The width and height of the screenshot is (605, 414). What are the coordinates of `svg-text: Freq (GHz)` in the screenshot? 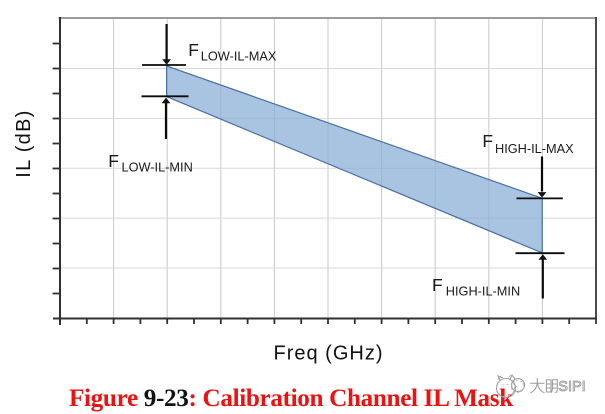 It's located at (329, 354).